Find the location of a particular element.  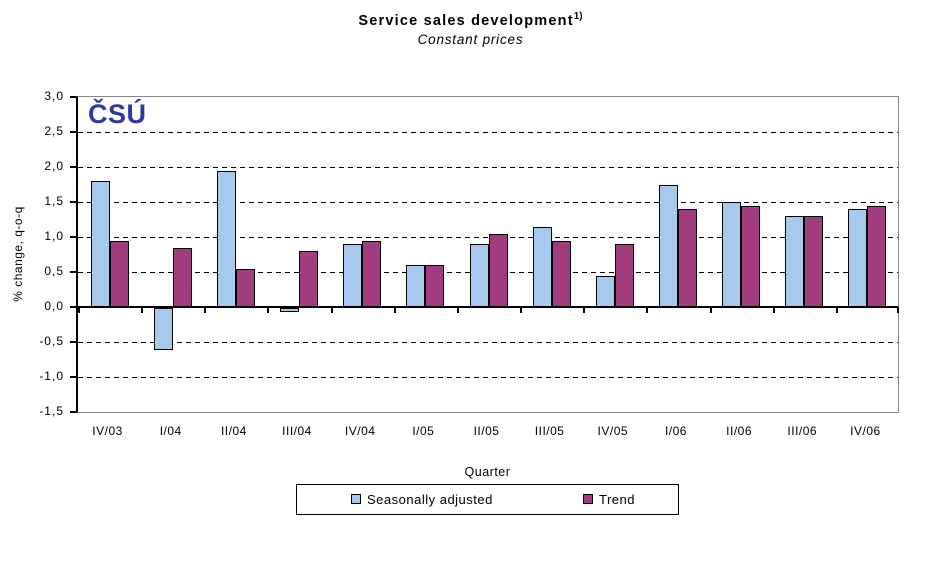

y-tick-label: 2,0 is located at coordinates (54, 166).